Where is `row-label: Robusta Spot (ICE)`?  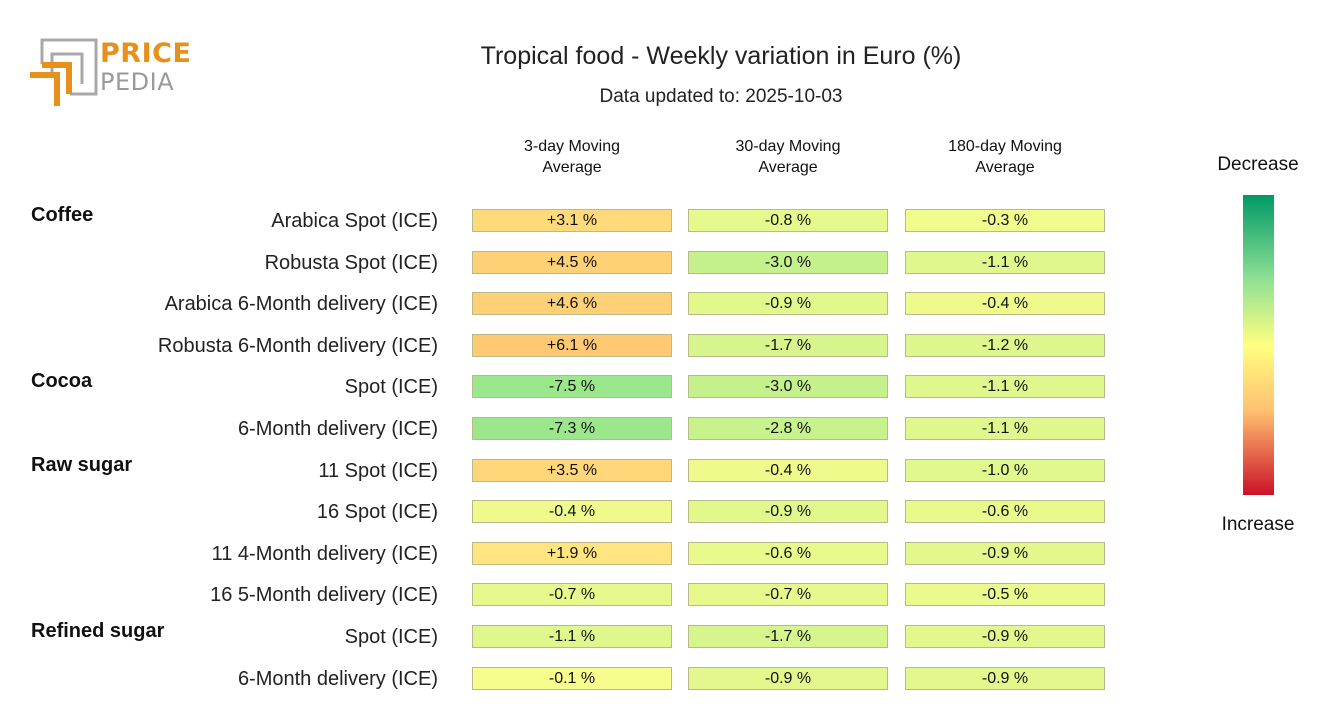 row-label: Robusta Spot (ICE) is located at coordinates (351, 262).